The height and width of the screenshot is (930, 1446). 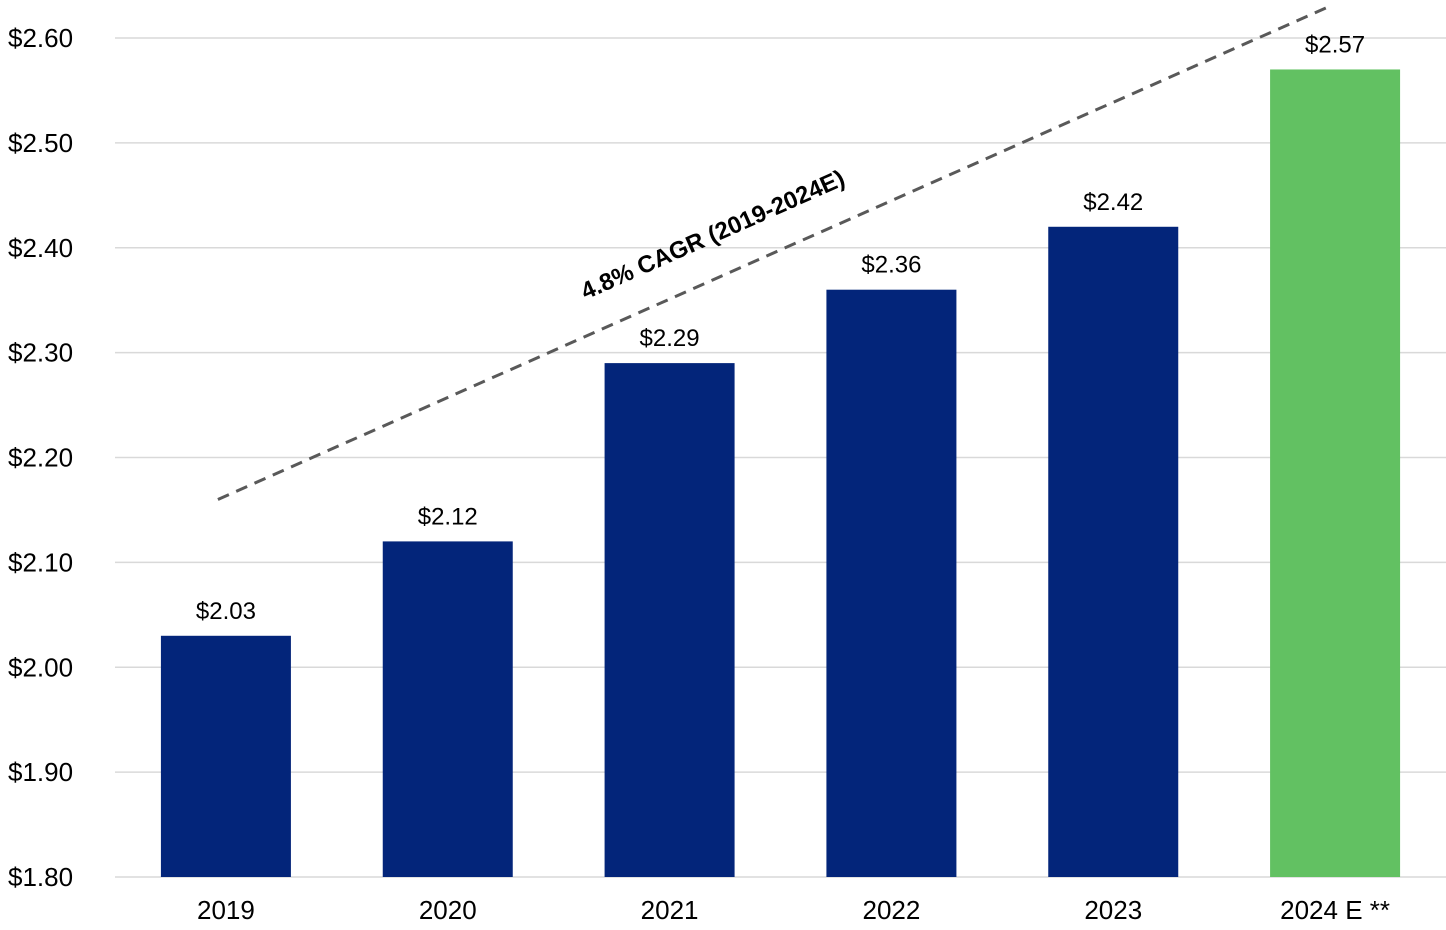 I want to click on bar-2021, so click(x=669, y=620).